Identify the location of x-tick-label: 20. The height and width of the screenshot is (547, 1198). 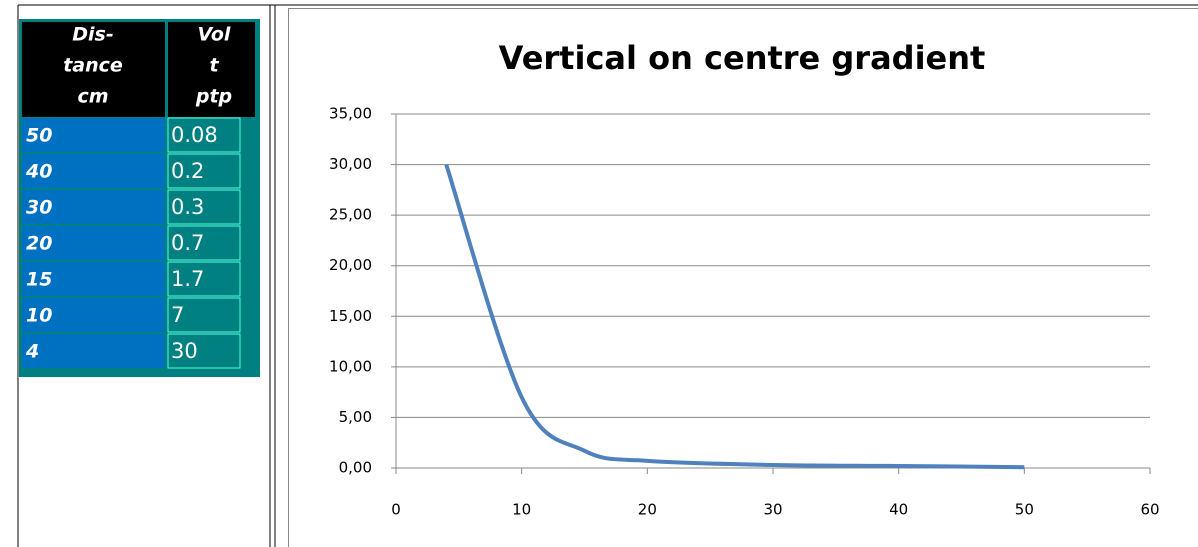
(647, 510).